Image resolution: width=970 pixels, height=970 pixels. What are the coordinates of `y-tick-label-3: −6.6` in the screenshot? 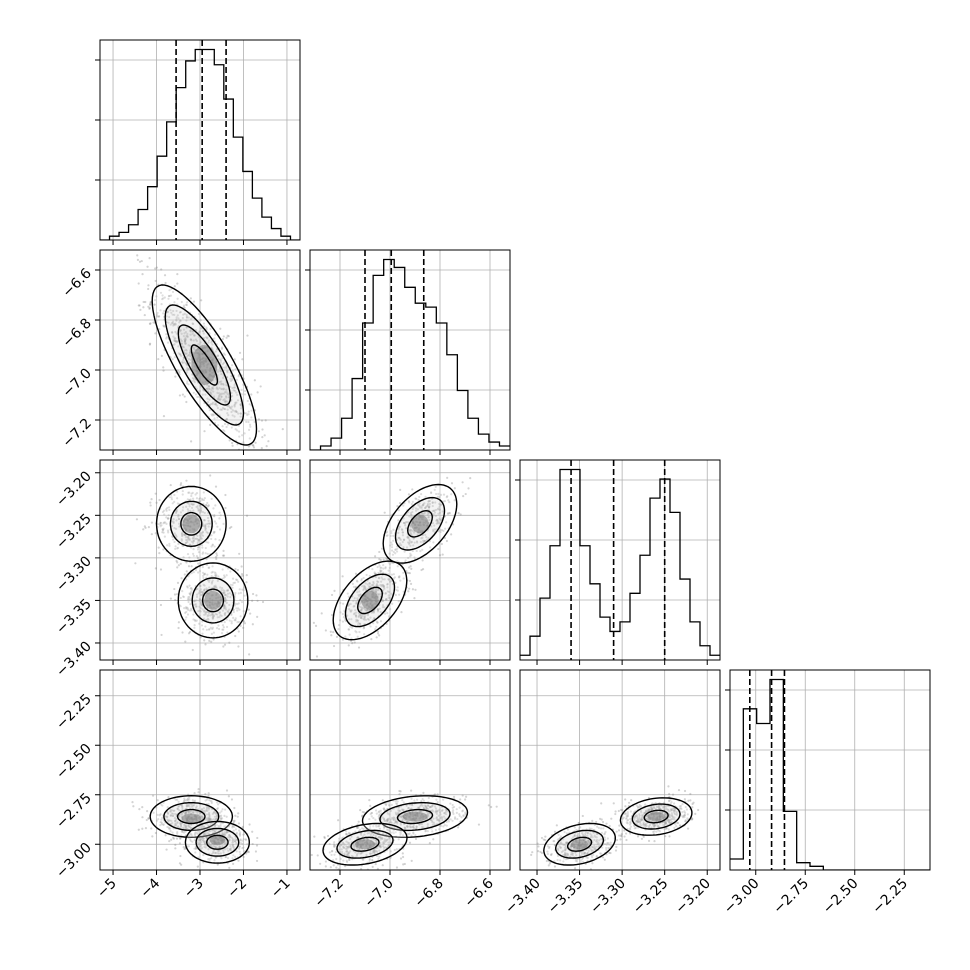 It's located at (76, 282).